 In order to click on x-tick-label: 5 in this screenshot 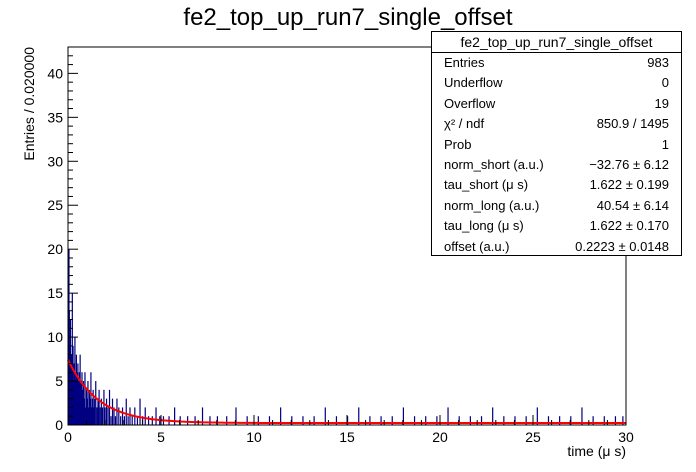, I will do `click(161, 437)`.